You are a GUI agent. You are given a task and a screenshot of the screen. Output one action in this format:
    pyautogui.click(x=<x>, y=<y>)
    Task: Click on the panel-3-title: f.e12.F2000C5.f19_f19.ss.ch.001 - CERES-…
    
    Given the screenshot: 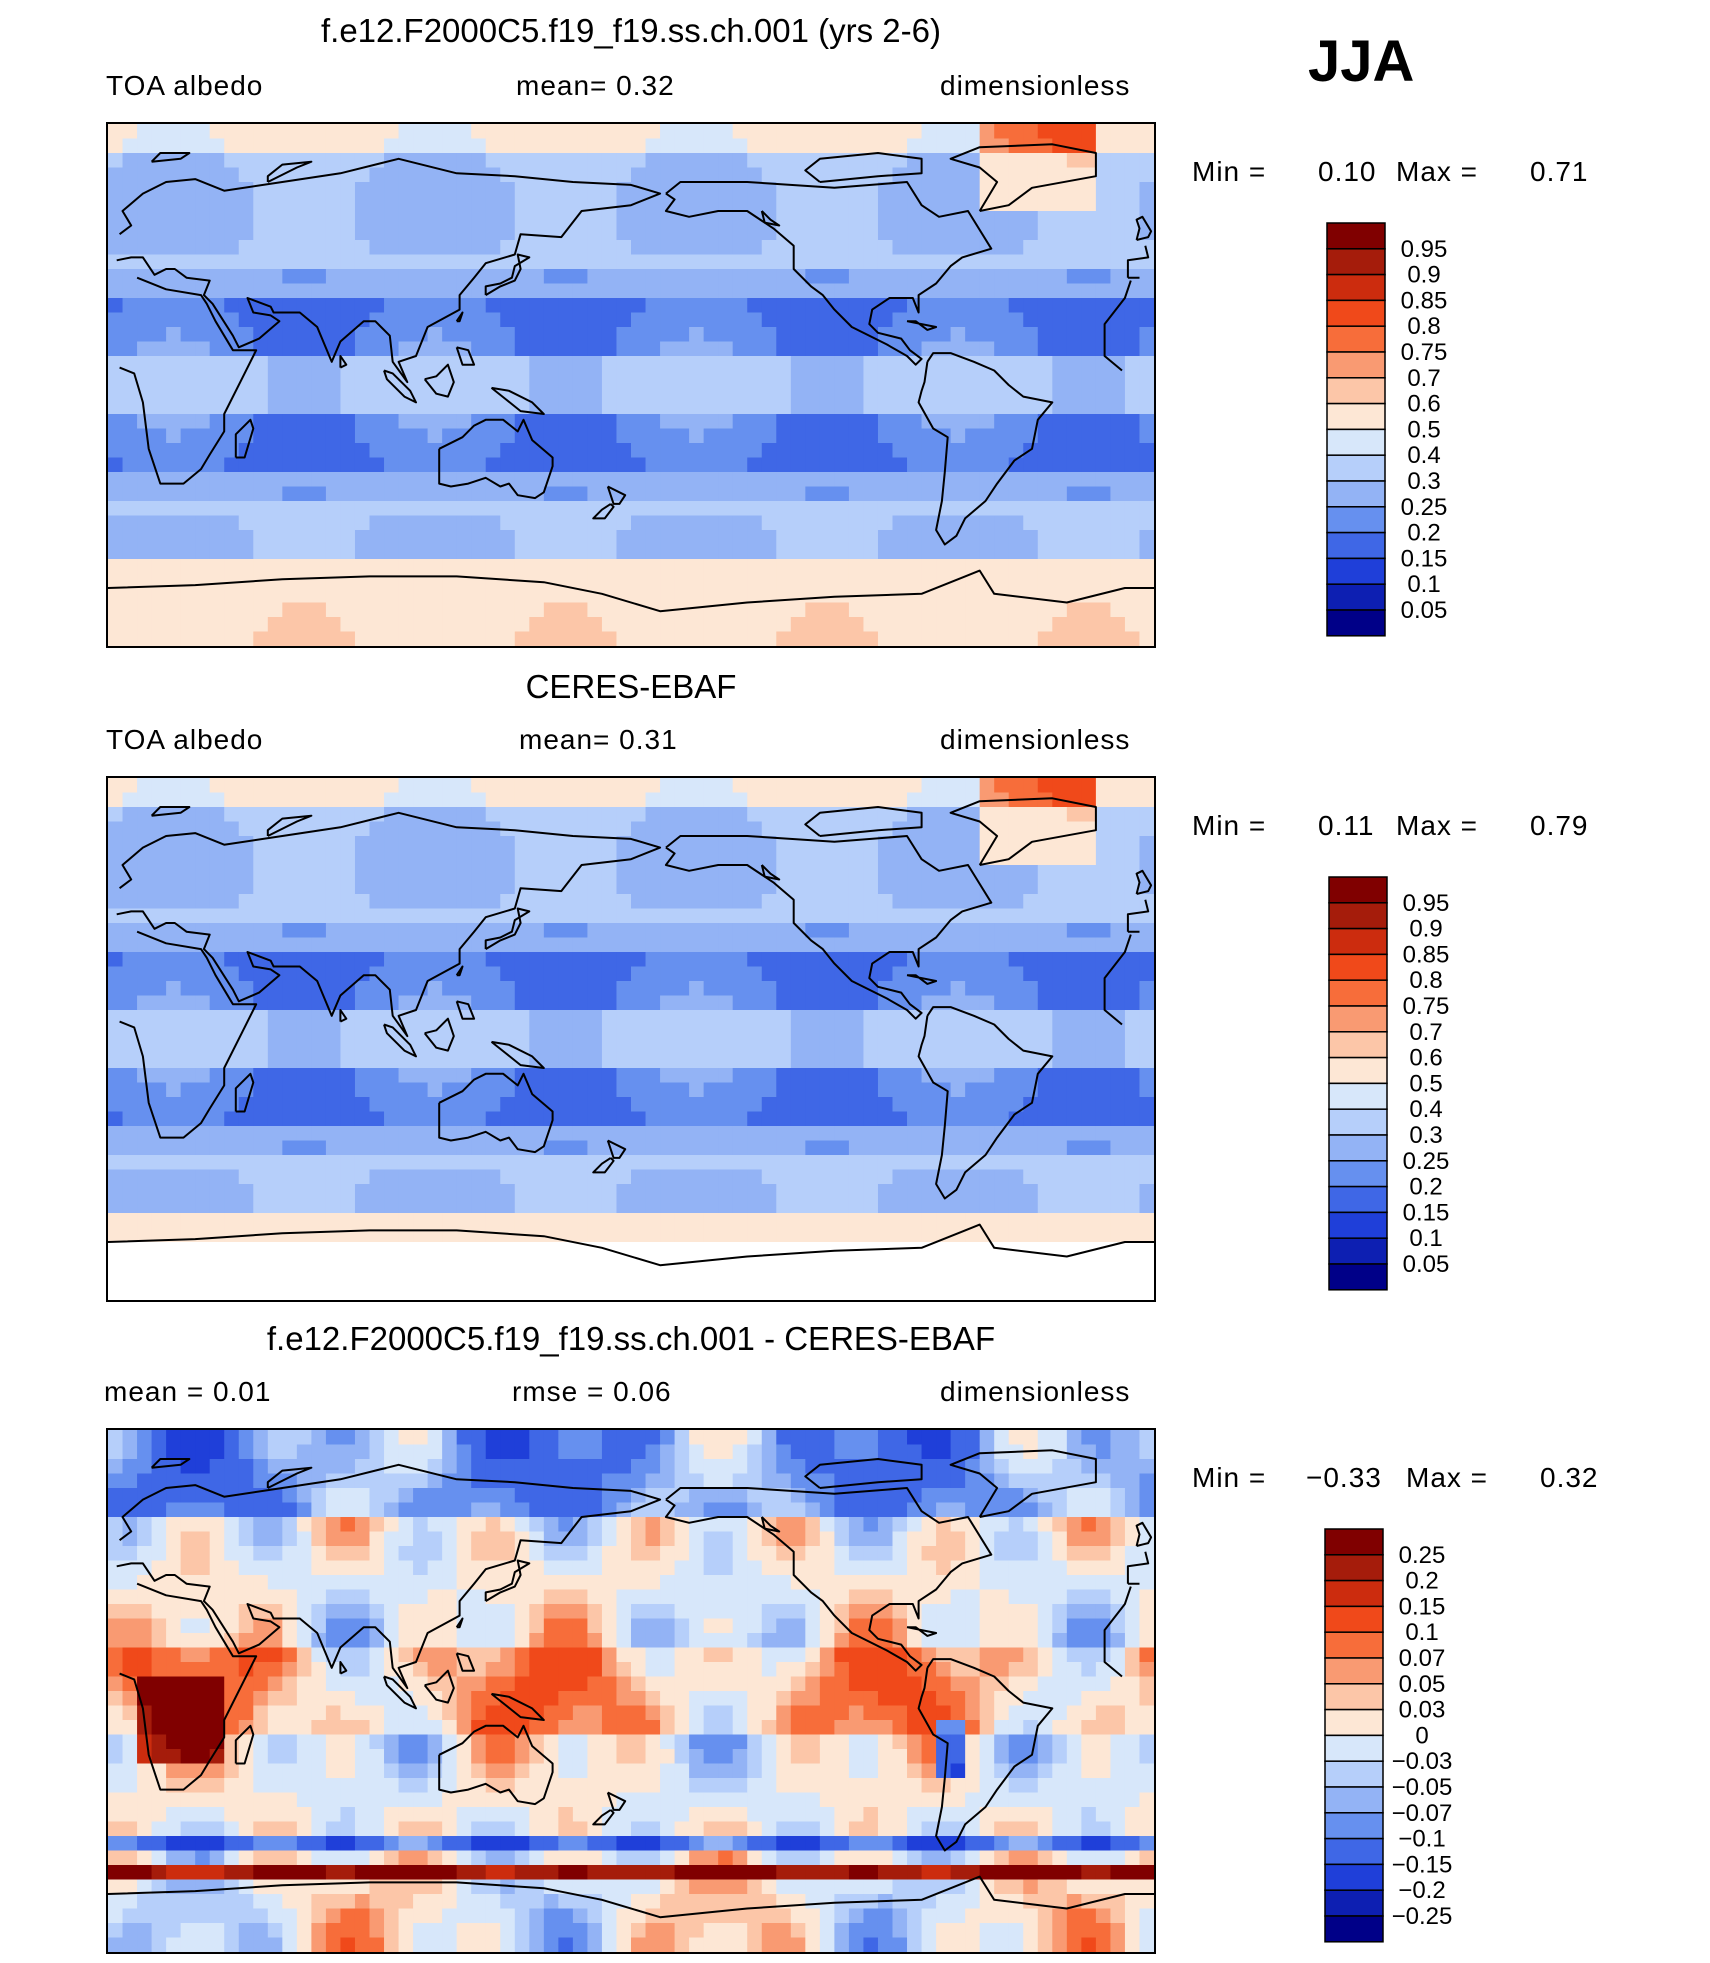 What is the action you would take?
    pyautogui.click(x=631, y=1338)
    